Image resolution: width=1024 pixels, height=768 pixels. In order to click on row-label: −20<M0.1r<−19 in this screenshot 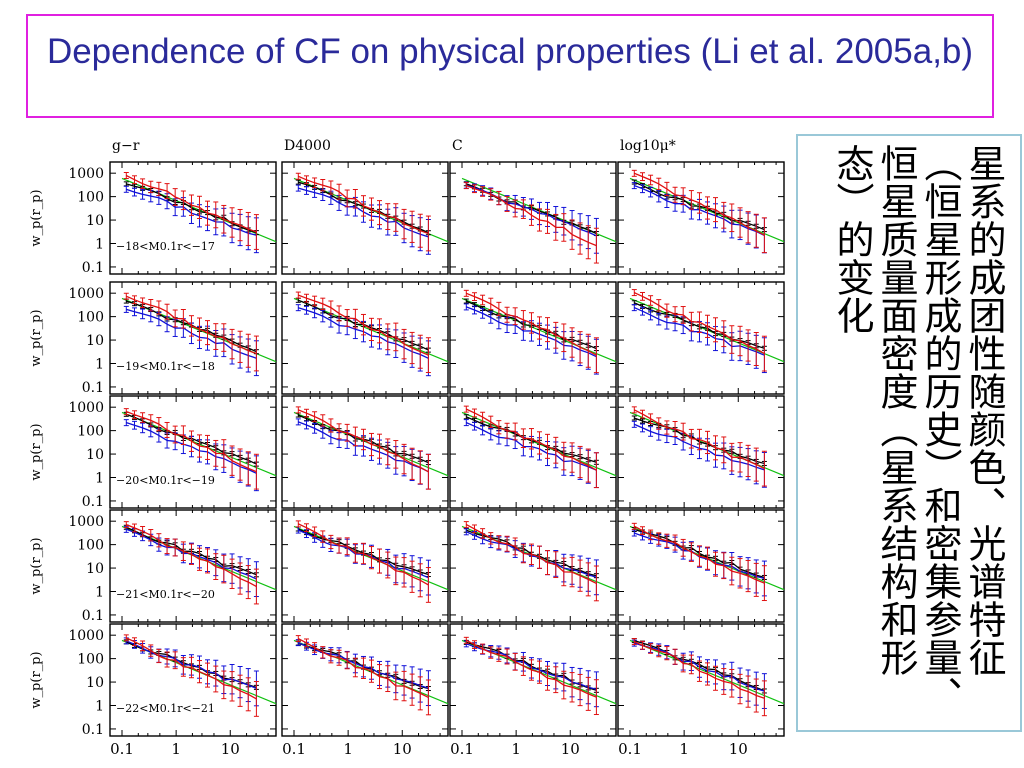, I will do `click(165, 480)`.